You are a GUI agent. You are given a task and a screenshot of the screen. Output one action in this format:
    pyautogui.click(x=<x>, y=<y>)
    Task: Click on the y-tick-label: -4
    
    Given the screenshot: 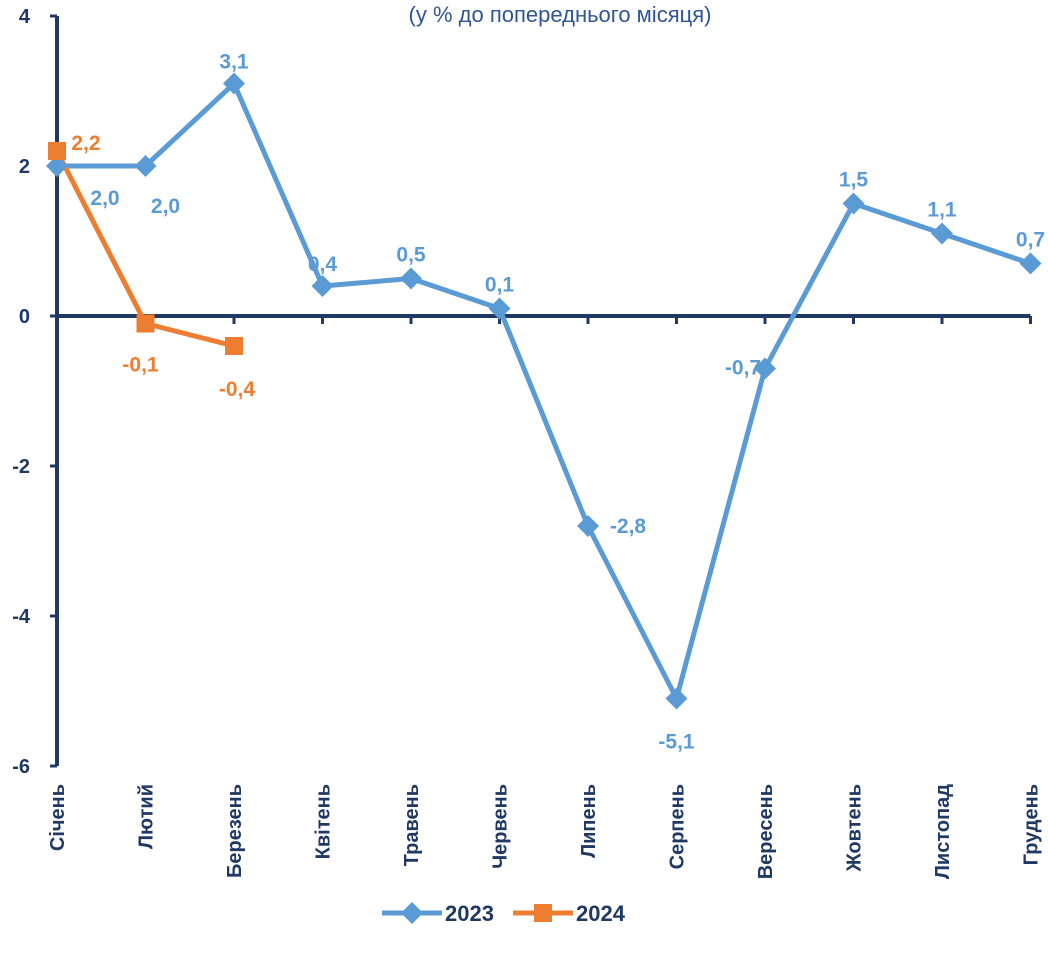 What is the action you would take?
    pyautogui.click(x=21, y=617)
    